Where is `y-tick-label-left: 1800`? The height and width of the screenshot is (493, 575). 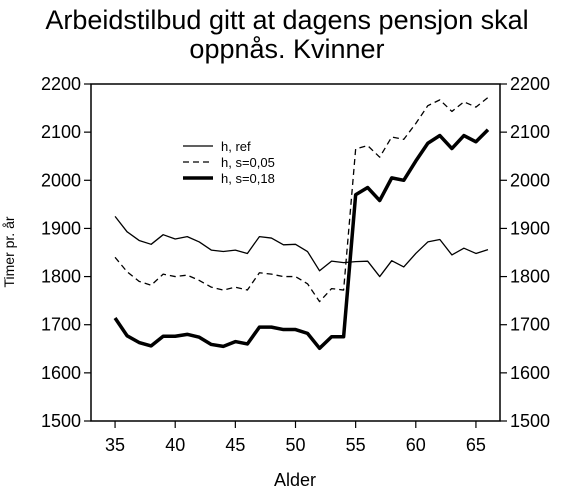
y-tick-label-left: 1800 is located at coordinates (61, 277).